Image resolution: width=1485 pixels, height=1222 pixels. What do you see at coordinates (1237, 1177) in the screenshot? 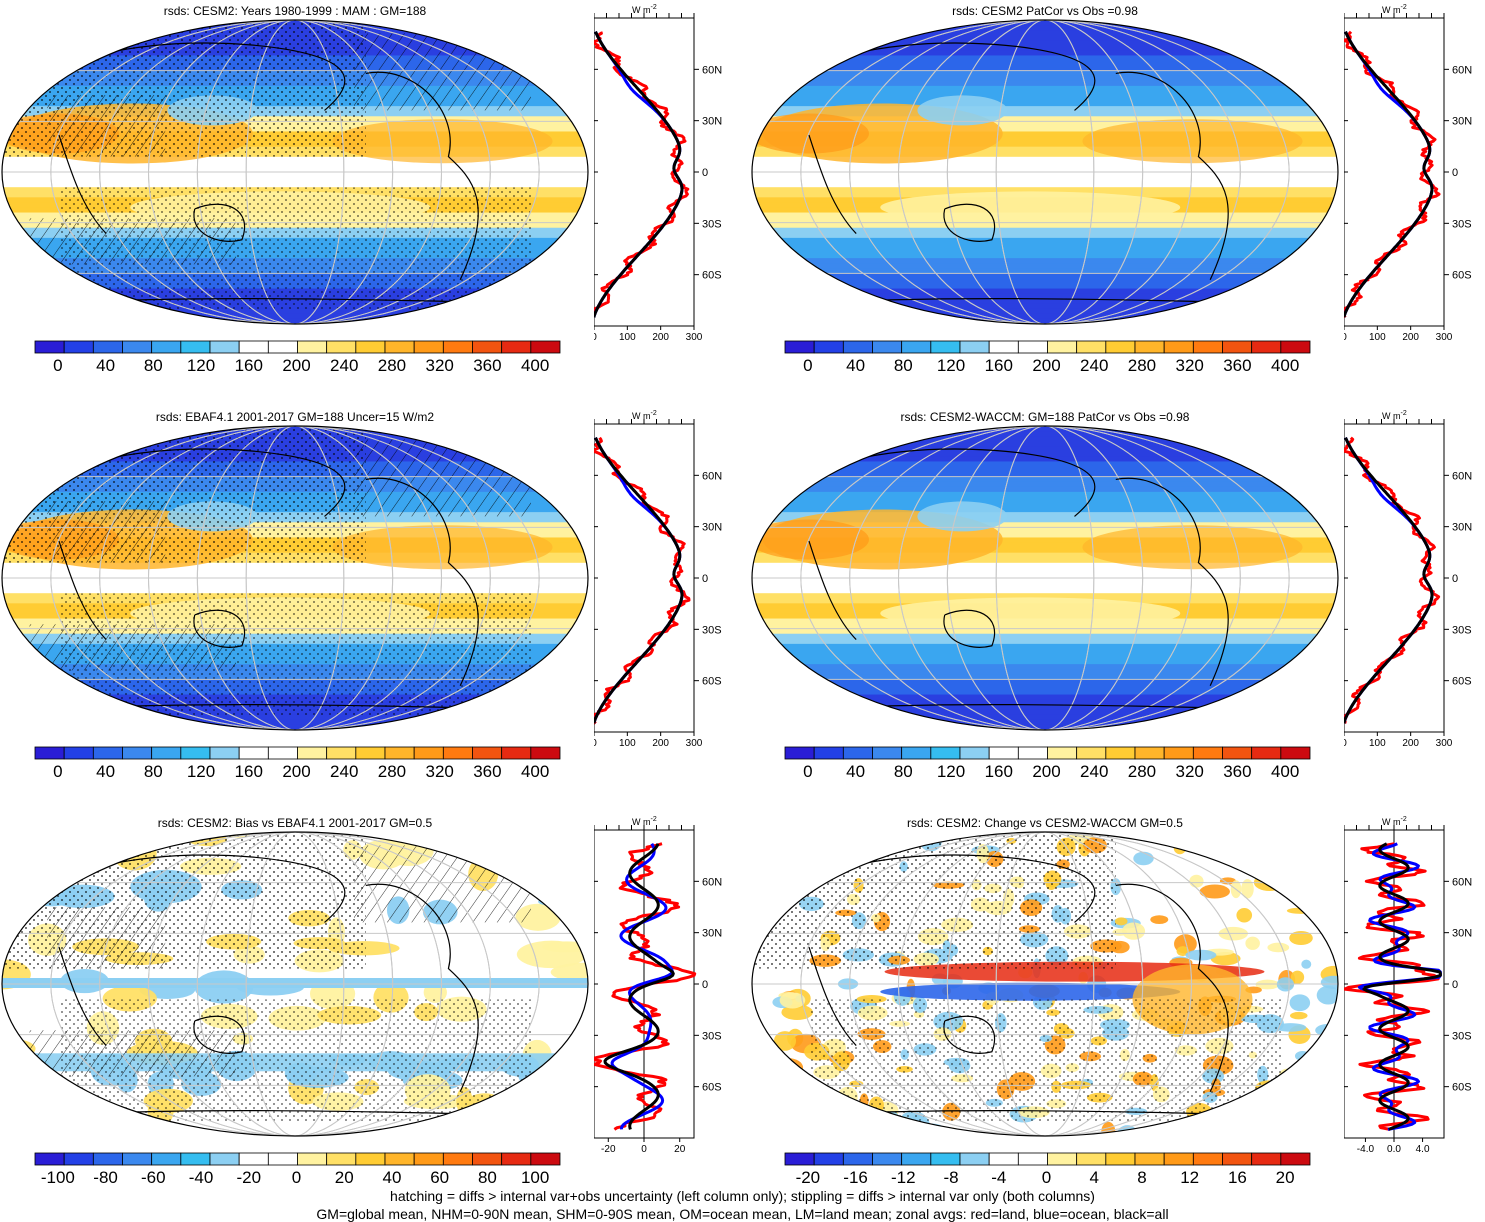
I see `colorbar-tick-label: 16` at bounding box center [1237, 1177].